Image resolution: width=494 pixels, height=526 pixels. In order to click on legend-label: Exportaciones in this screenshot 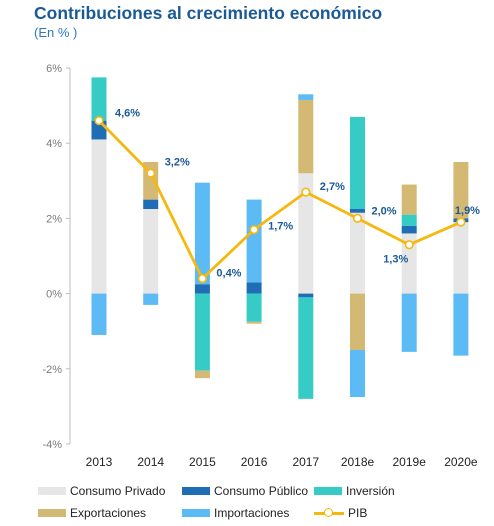, I will do `click(108, 513)`.